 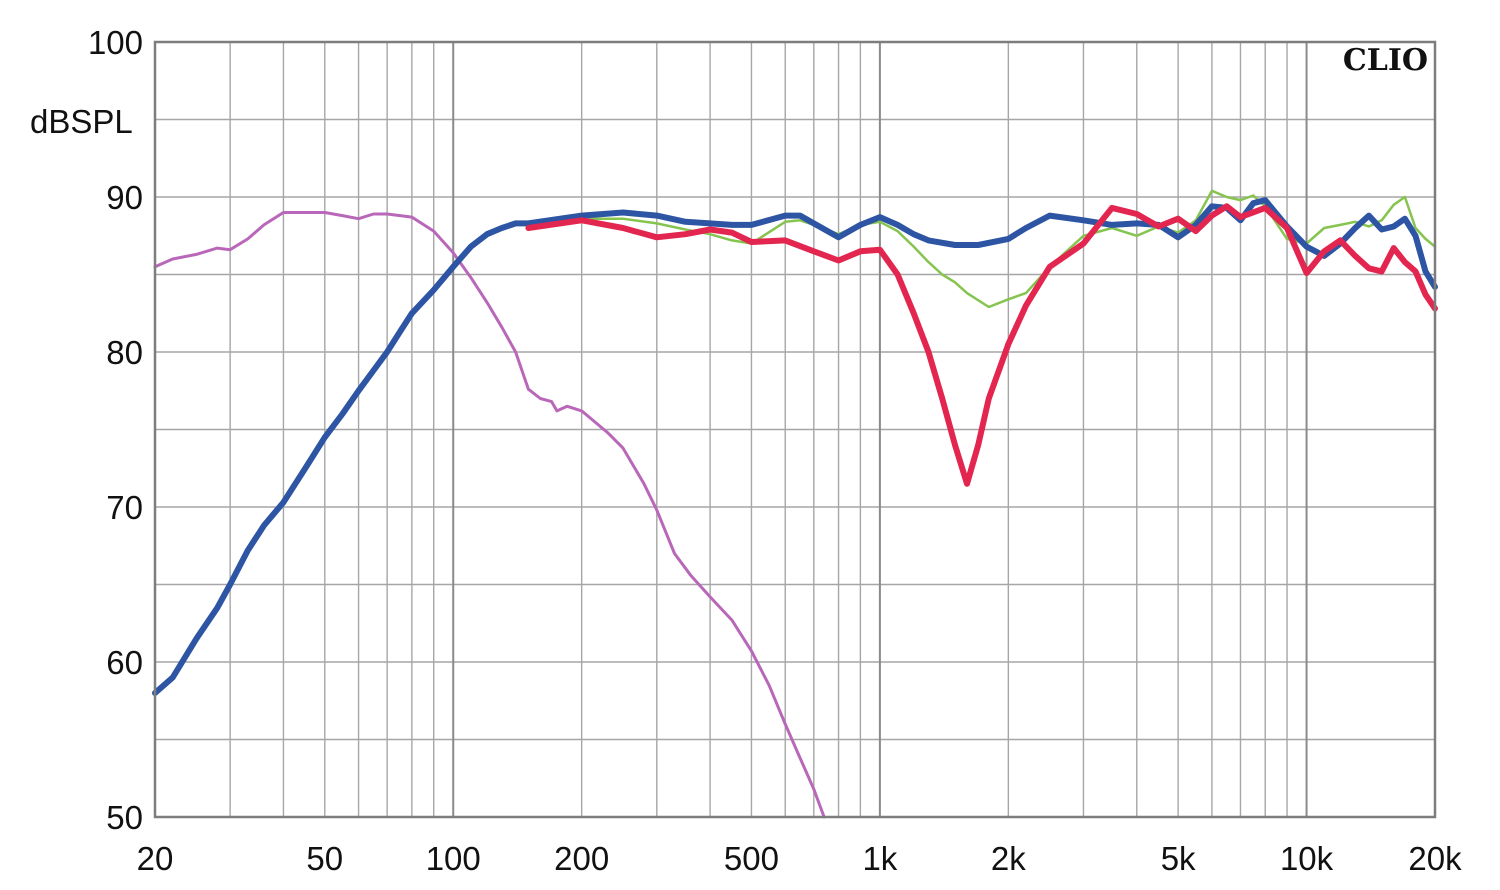 What do you see at coordinates (81, 121) in the screenshot?
I see `y-axis-label: dBSPL` at bounding box center [81, 121].